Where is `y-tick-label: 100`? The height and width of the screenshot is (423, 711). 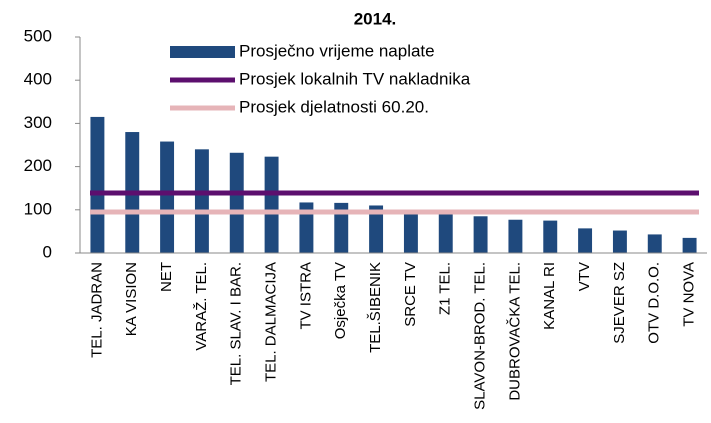
y-tick-label: 100 is located at coordinates (38, 208).